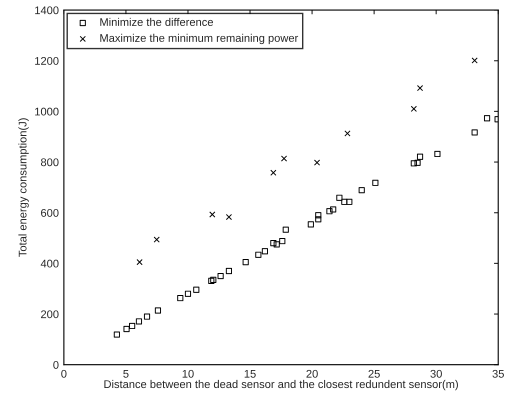  Describe the element at coordinates (126, 374) in the screenshot. I see `x-tick-label: 5` at that location.